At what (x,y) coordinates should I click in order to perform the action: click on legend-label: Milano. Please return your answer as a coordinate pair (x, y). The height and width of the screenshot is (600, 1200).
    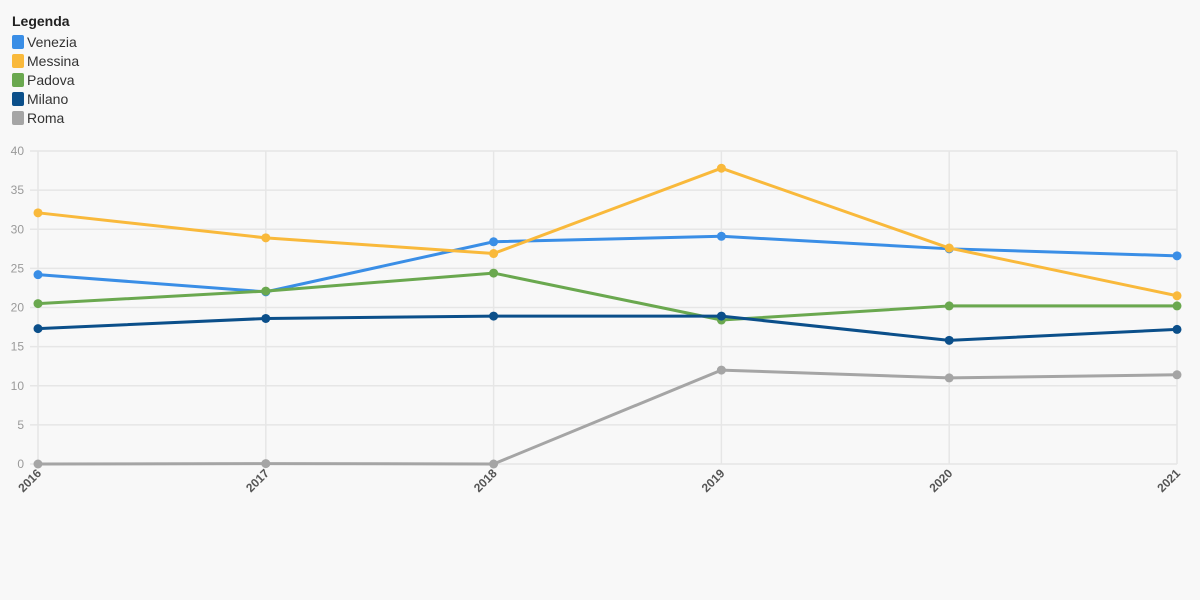
    Looking at the image, I should click on (48, 98).